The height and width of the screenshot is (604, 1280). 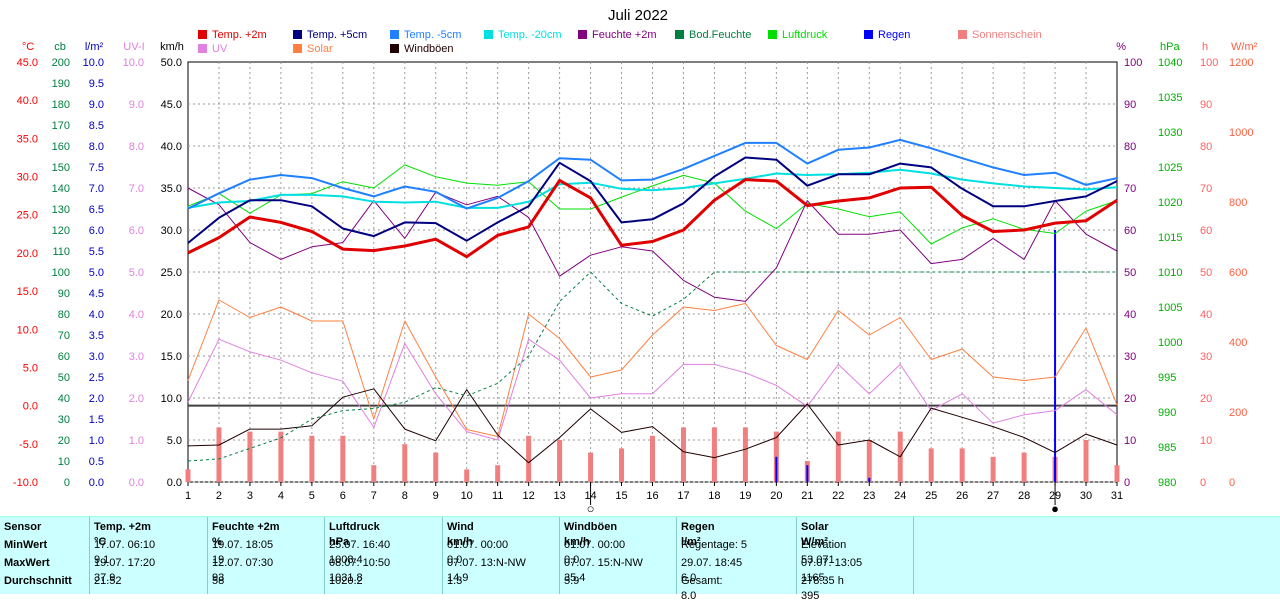 I want to click on y-tick-label: 40, so click(x=64, y=399).